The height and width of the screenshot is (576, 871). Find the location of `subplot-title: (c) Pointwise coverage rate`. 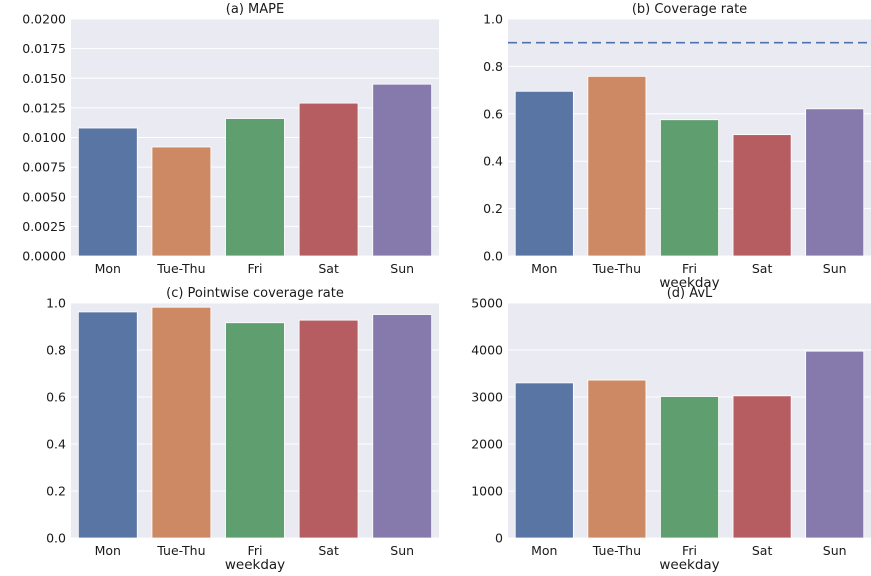

subplot-title: (c) Pointwise coverage rate is located at coordinates (255, 293).